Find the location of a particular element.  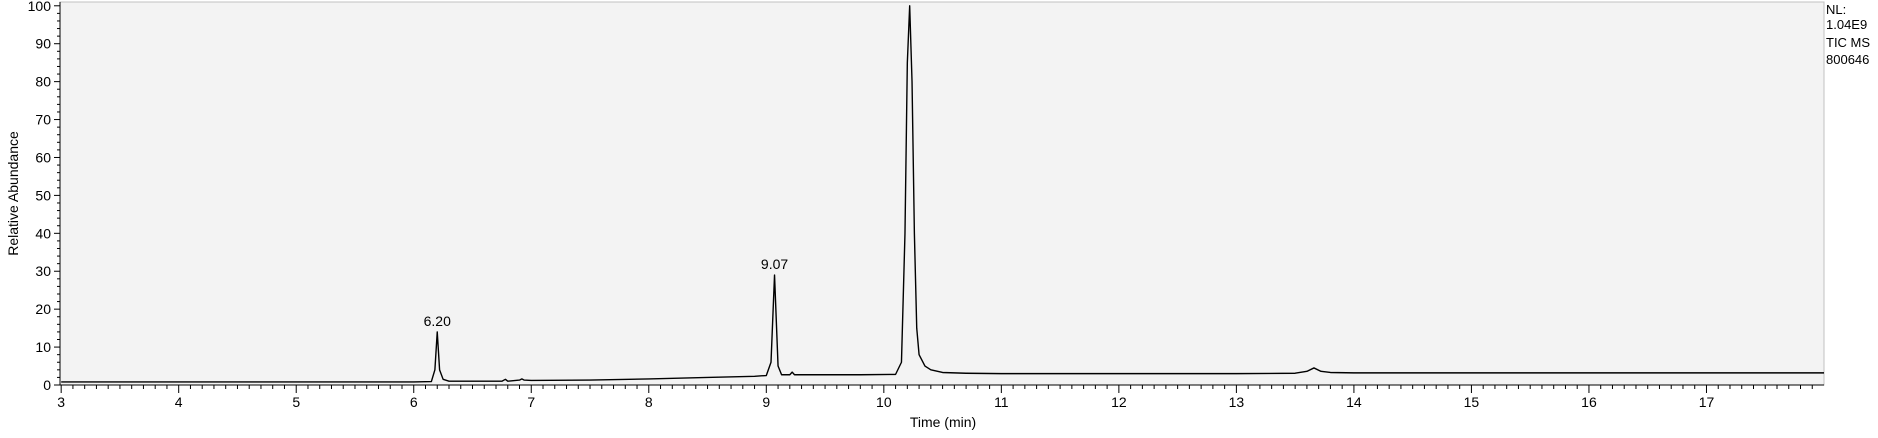

y-tick-label: 100 is located at coordinates (40, 7).